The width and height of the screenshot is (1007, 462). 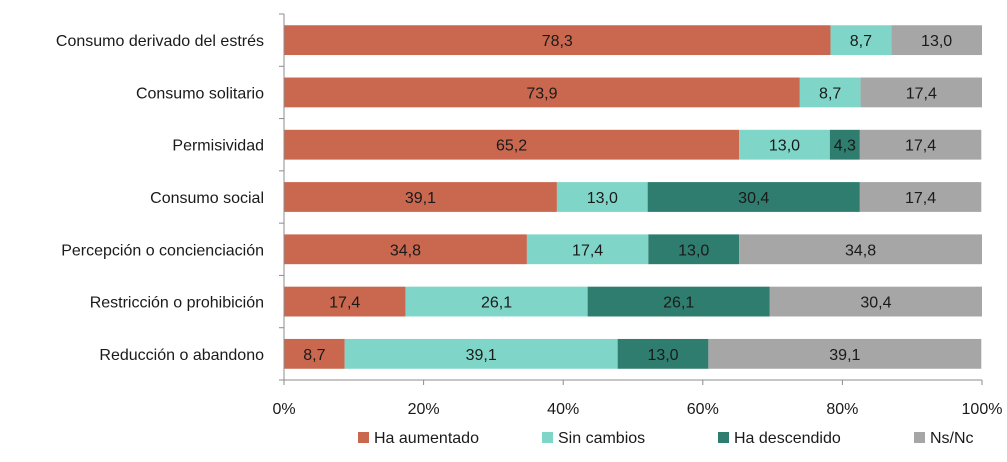 What do you see at coordinates (952, 438) in the screenshot?
I see `legend-label: Ns/Nc` at bounding box center [952, 438].